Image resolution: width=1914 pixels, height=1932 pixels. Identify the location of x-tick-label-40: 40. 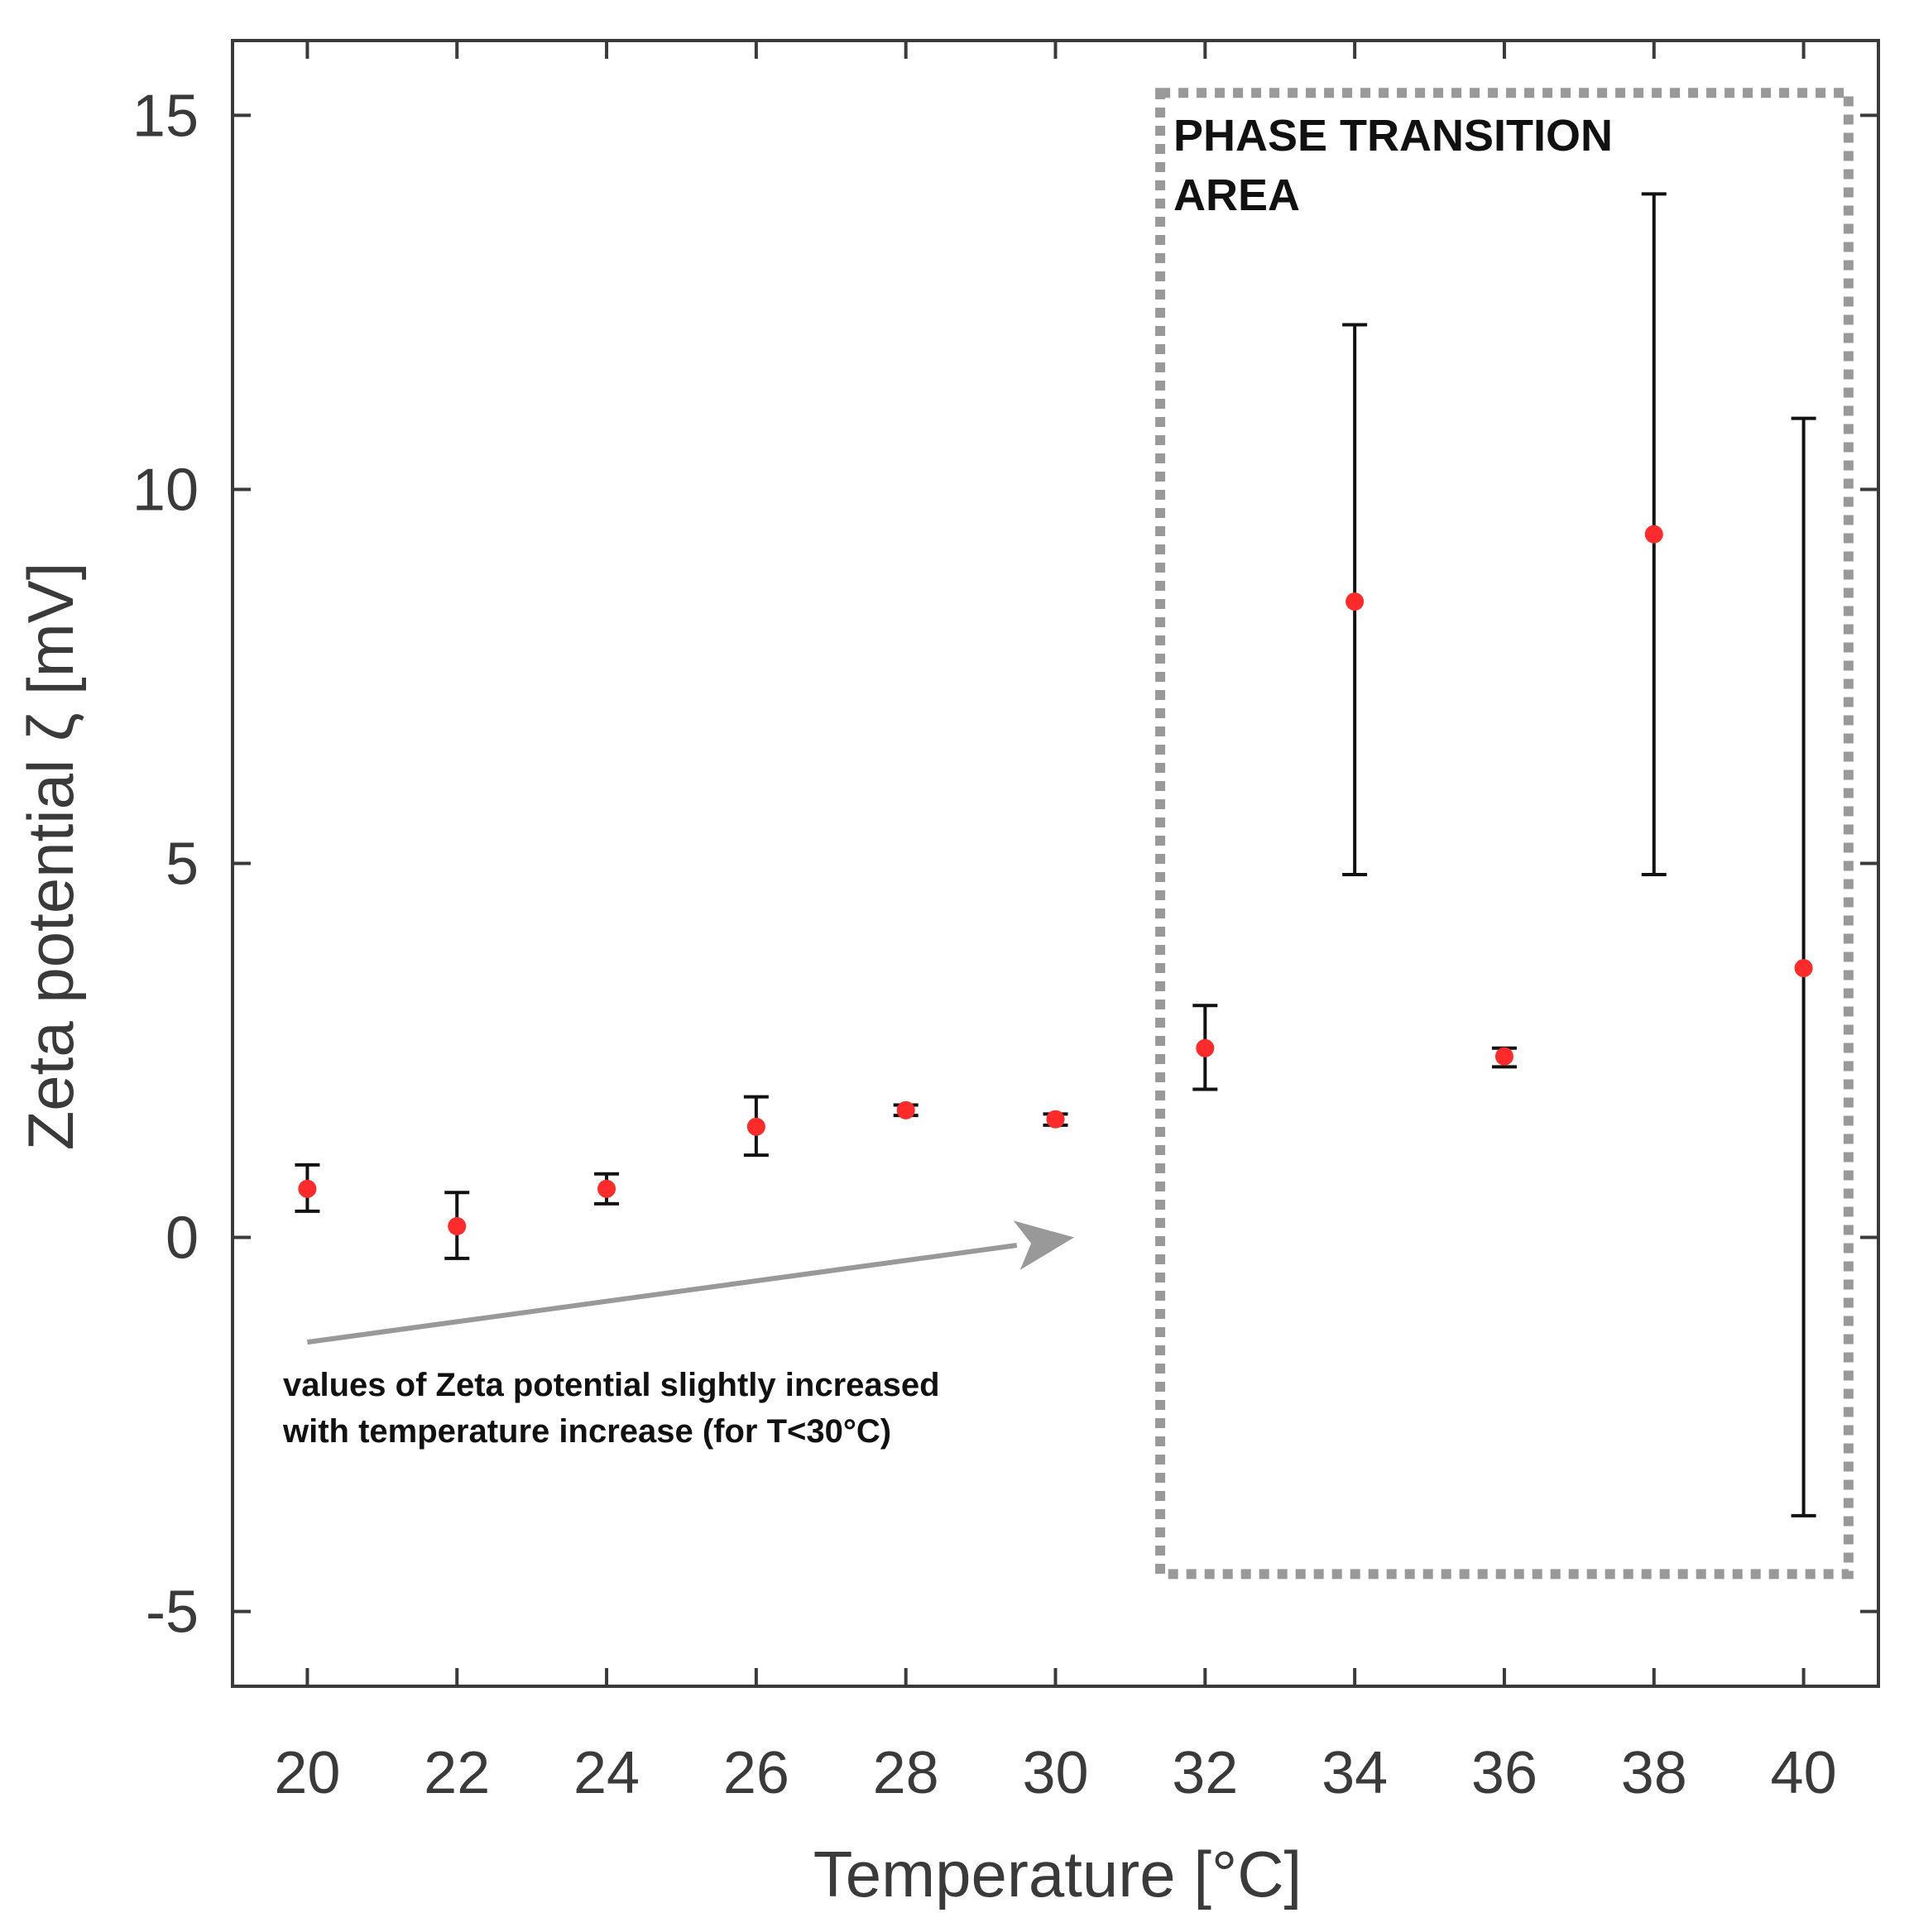
(1804, 1773).